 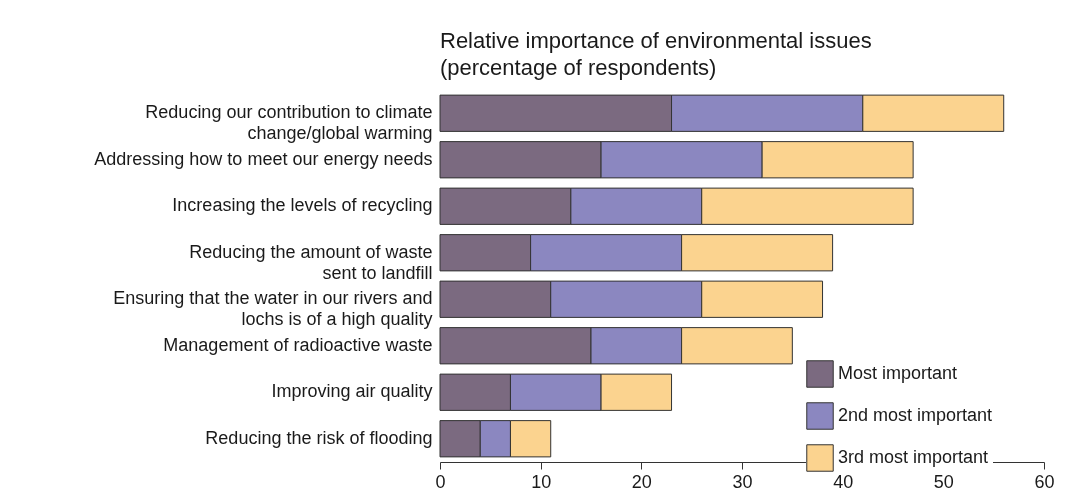 What do you see at coordinates (742, 481) in the screenshot?
I see `x-tick-label: 30` at bounding box center [742, 481].